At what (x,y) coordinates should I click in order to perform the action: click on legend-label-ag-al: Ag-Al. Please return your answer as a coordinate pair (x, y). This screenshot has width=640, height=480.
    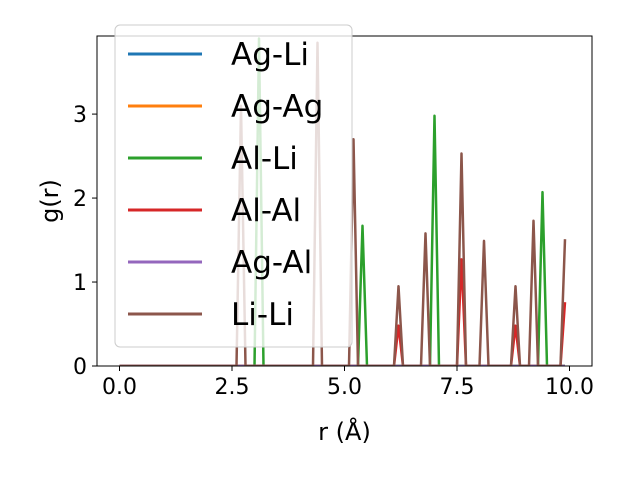
    Looking at the image, I should click on (271, 263).